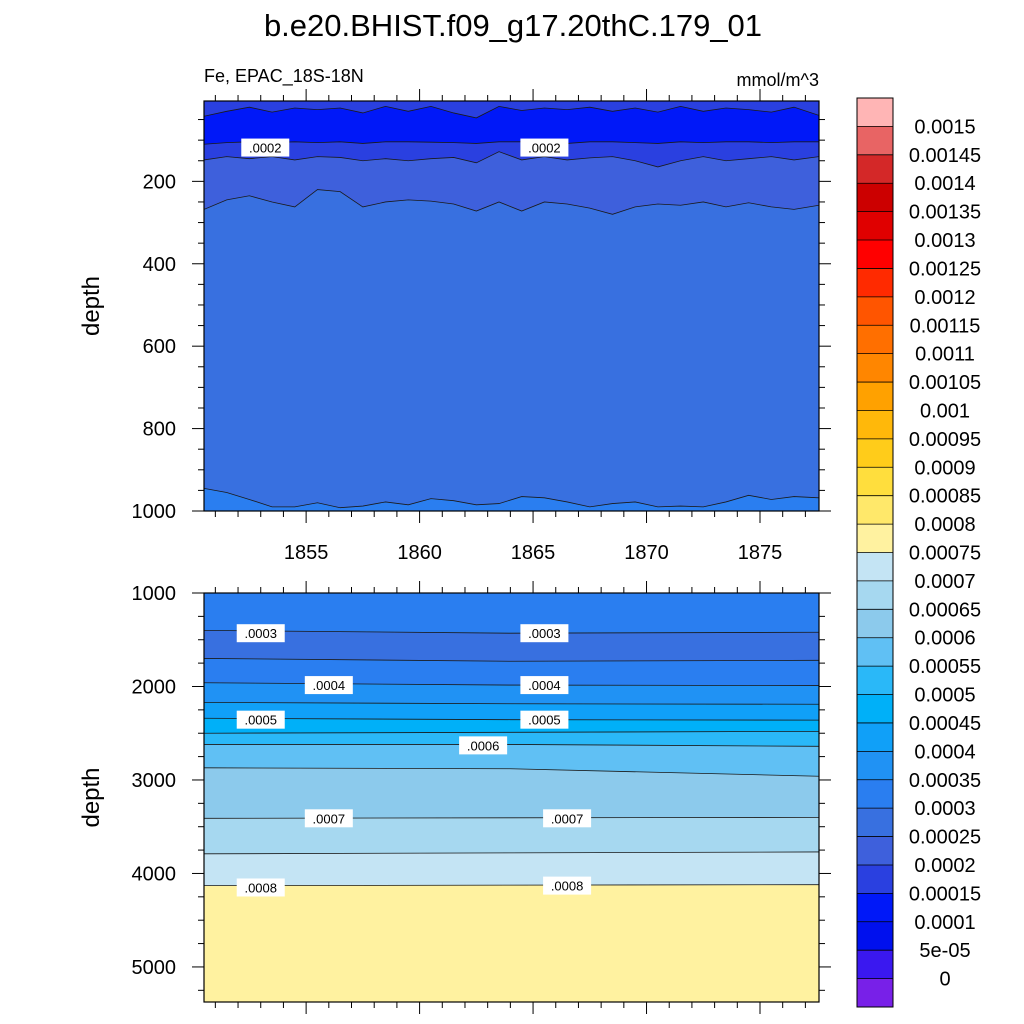 This screenshot has width=1024, height=1024. I want to click on x-tick-label: 1870, so click(646, 553).